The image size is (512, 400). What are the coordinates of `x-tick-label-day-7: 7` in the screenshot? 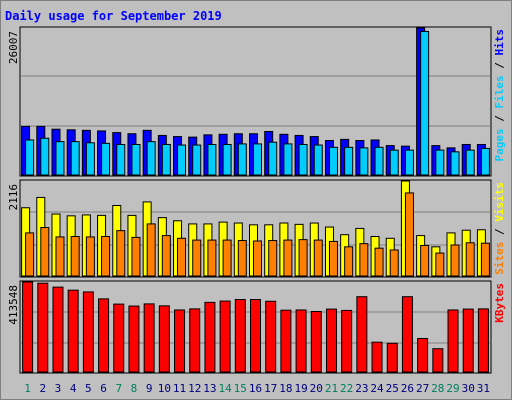 It's located at (118, 388).